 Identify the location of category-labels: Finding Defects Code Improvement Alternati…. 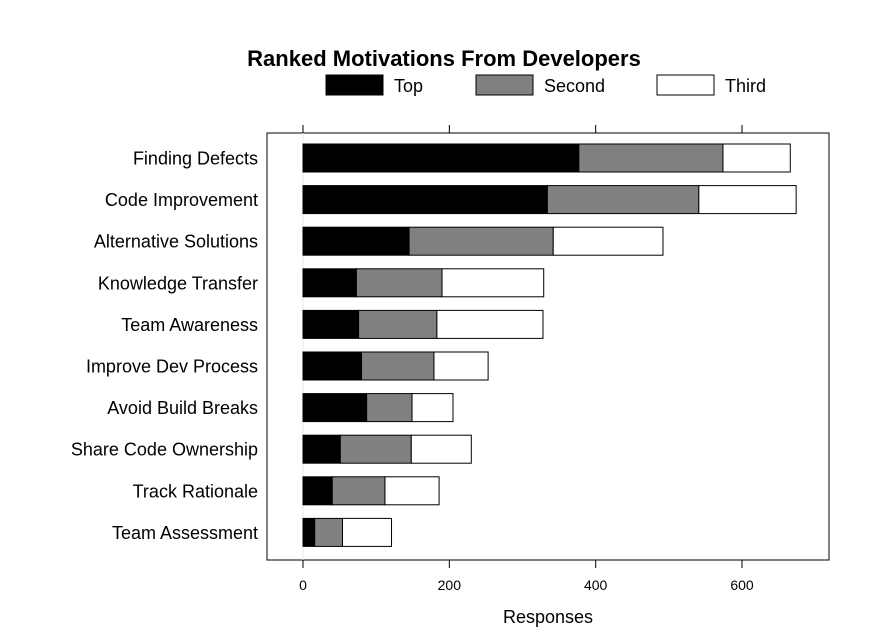
(164, 346).